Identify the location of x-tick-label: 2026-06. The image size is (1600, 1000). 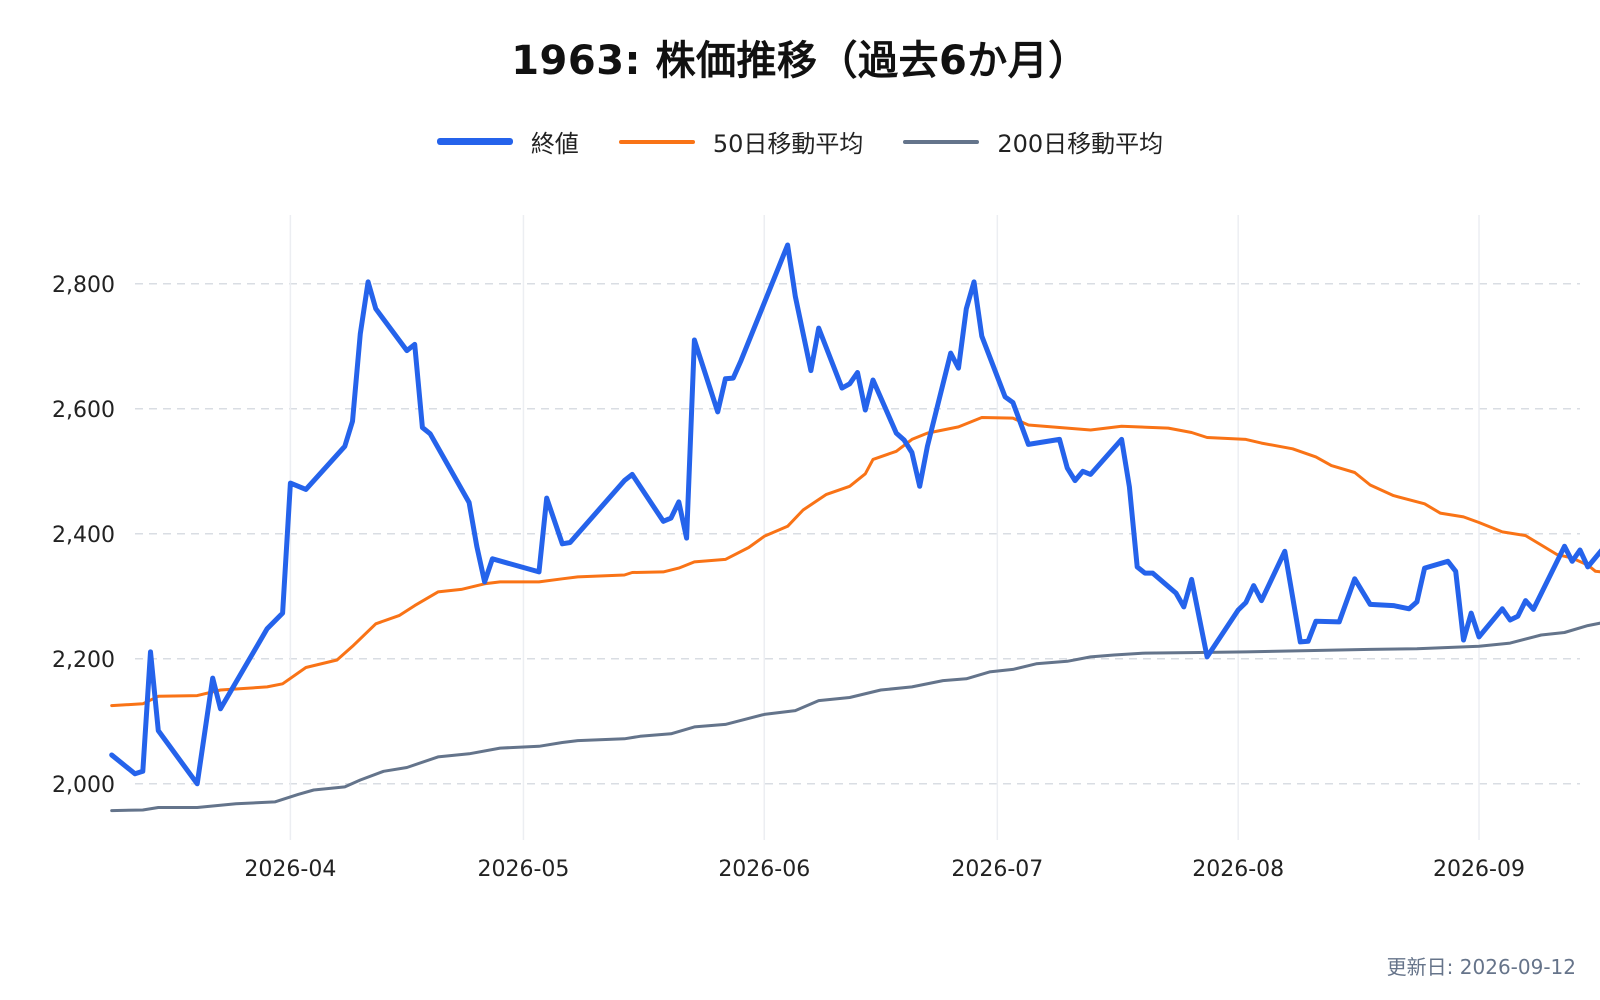
(764, 869).